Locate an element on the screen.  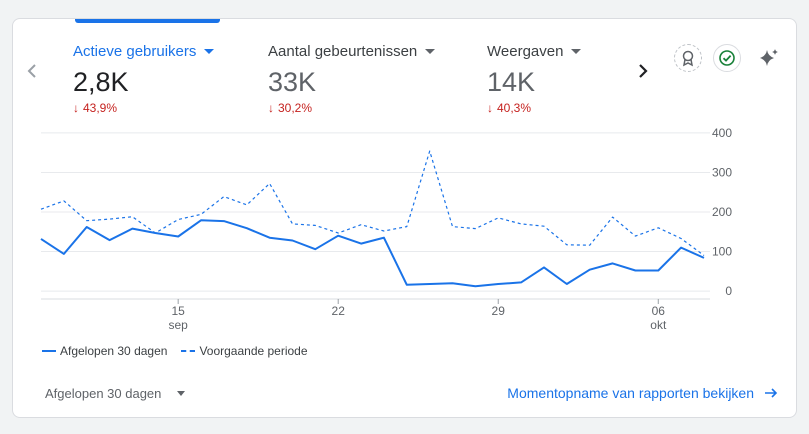
metric-value: 14K is located at coordinates (511, 82).